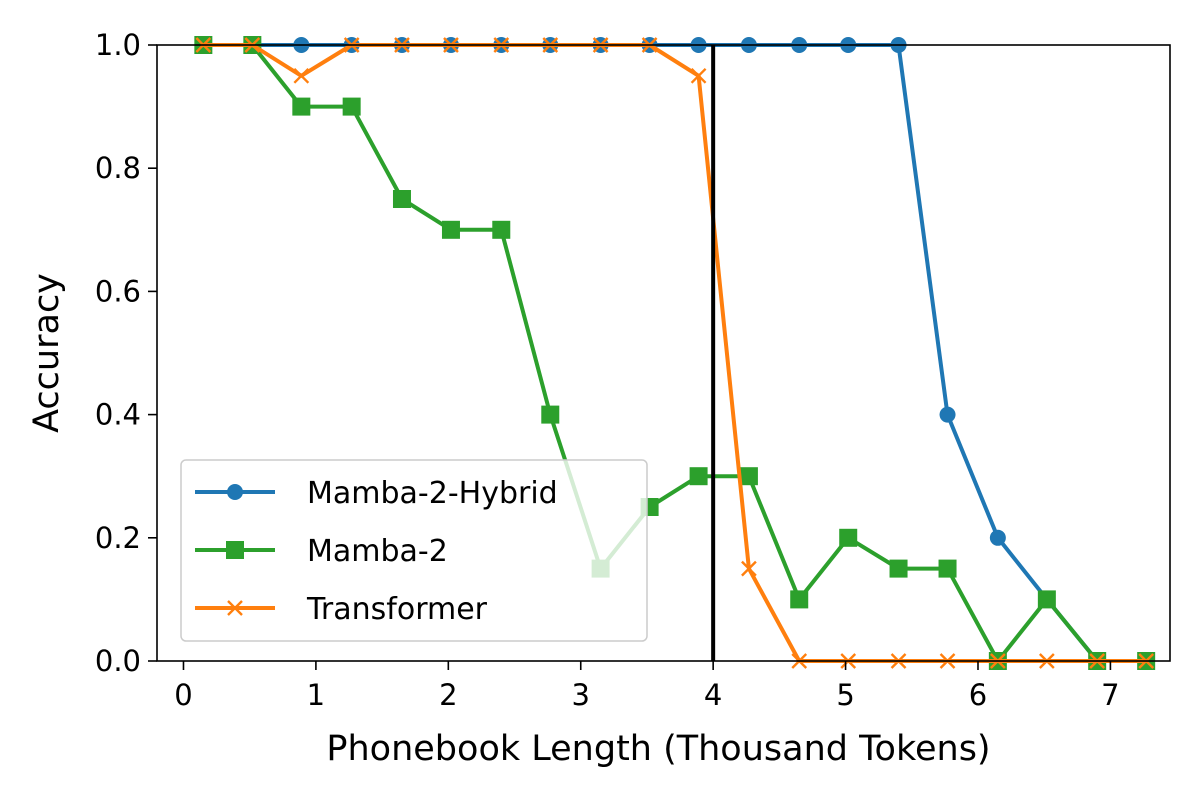 This screenshot has width=1200, height=800. Describe the element at coordinates (432, 493) in the screenshot. I see `legend-label: Mamba-2-Hybrid` at that location.